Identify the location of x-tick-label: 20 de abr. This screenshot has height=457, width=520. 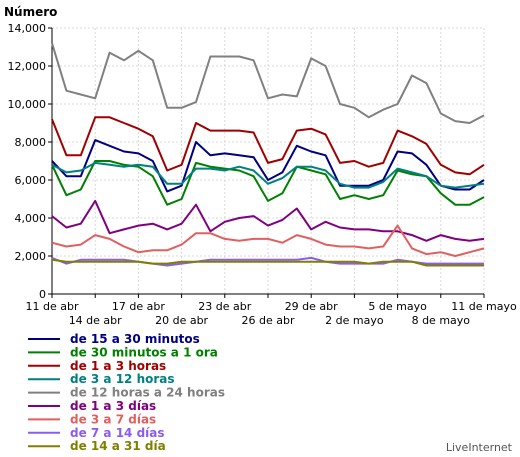
(181, 320).